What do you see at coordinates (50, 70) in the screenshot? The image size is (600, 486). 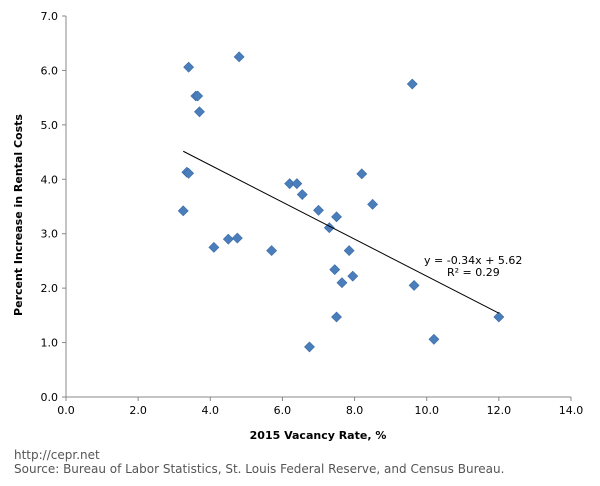 I see `y-tick-label: 6.0` at bounding box center [50, 70].